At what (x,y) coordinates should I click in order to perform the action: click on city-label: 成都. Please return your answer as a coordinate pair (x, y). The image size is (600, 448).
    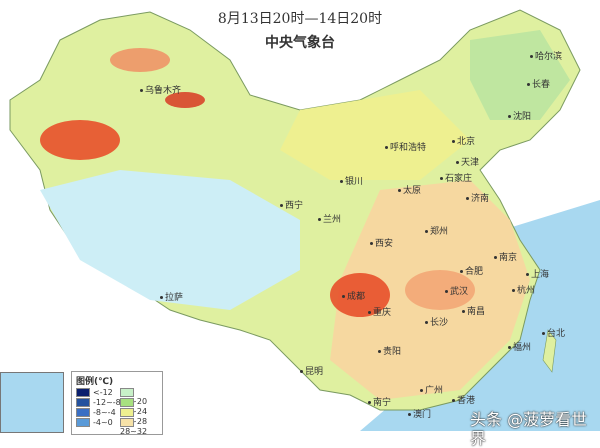
    Looking at the image, I should click on (353, 297).